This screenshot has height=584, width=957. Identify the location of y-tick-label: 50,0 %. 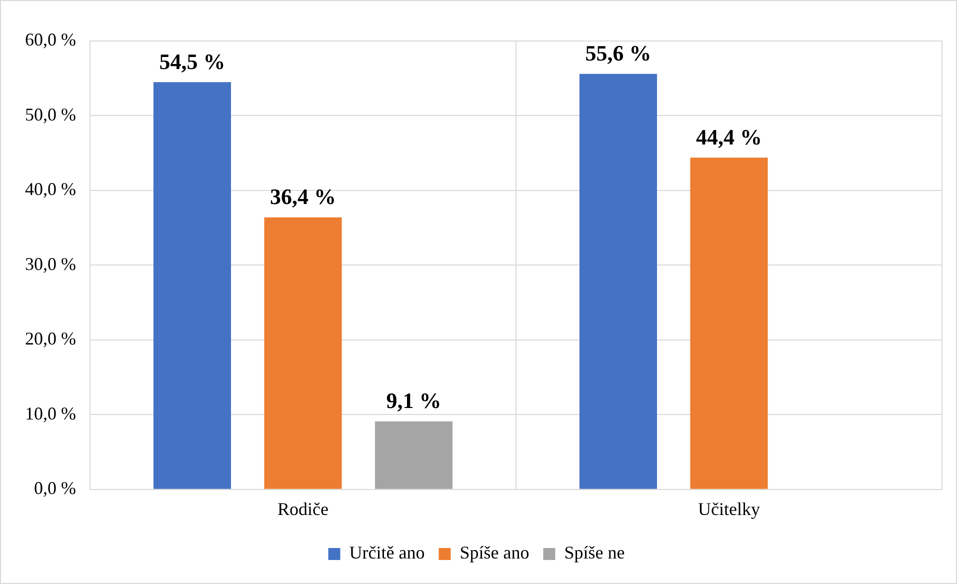
(50, 114).